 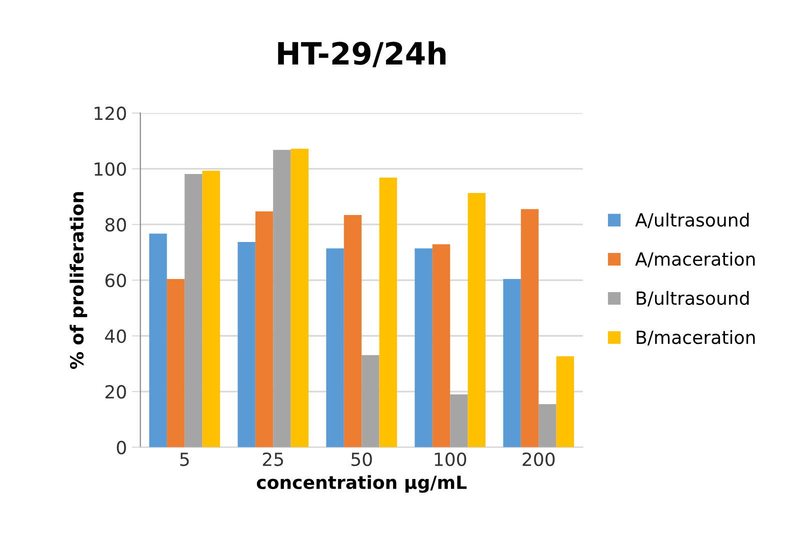 I want to click on y-tick-label: 60, so click(x=115, y=281).